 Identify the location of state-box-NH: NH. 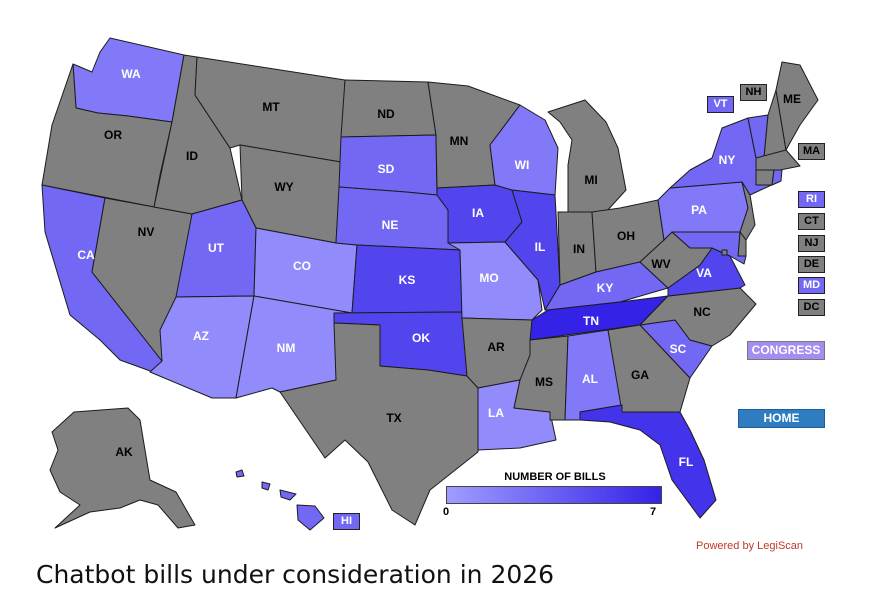
(753, 92).